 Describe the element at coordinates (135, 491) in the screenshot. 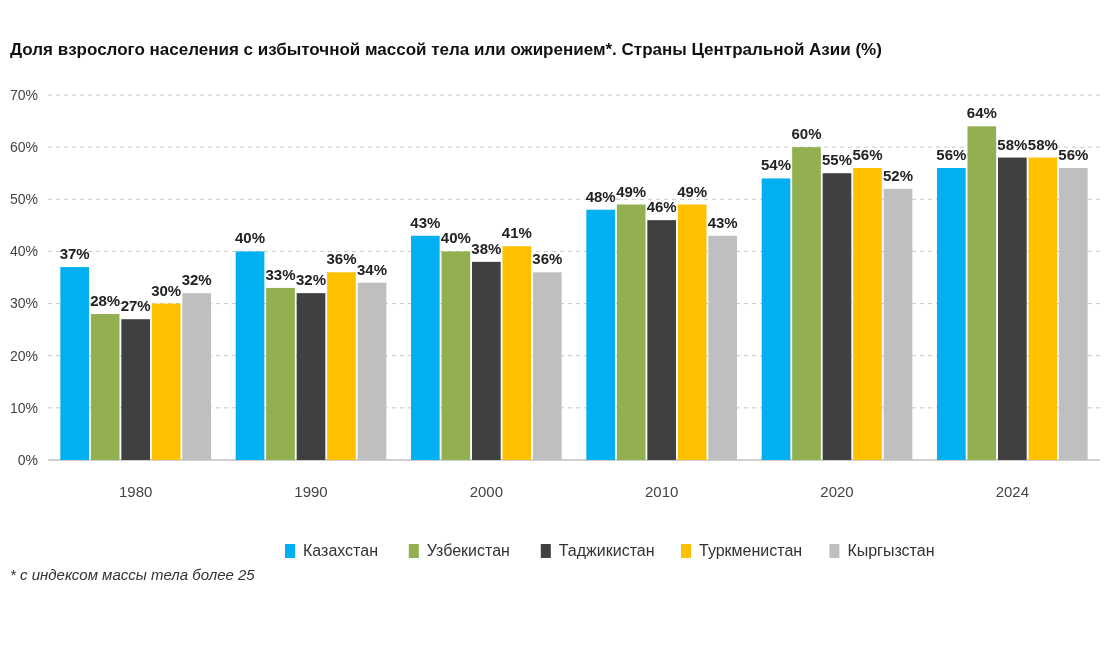

I see `x-tick-label: 1980` at that location.